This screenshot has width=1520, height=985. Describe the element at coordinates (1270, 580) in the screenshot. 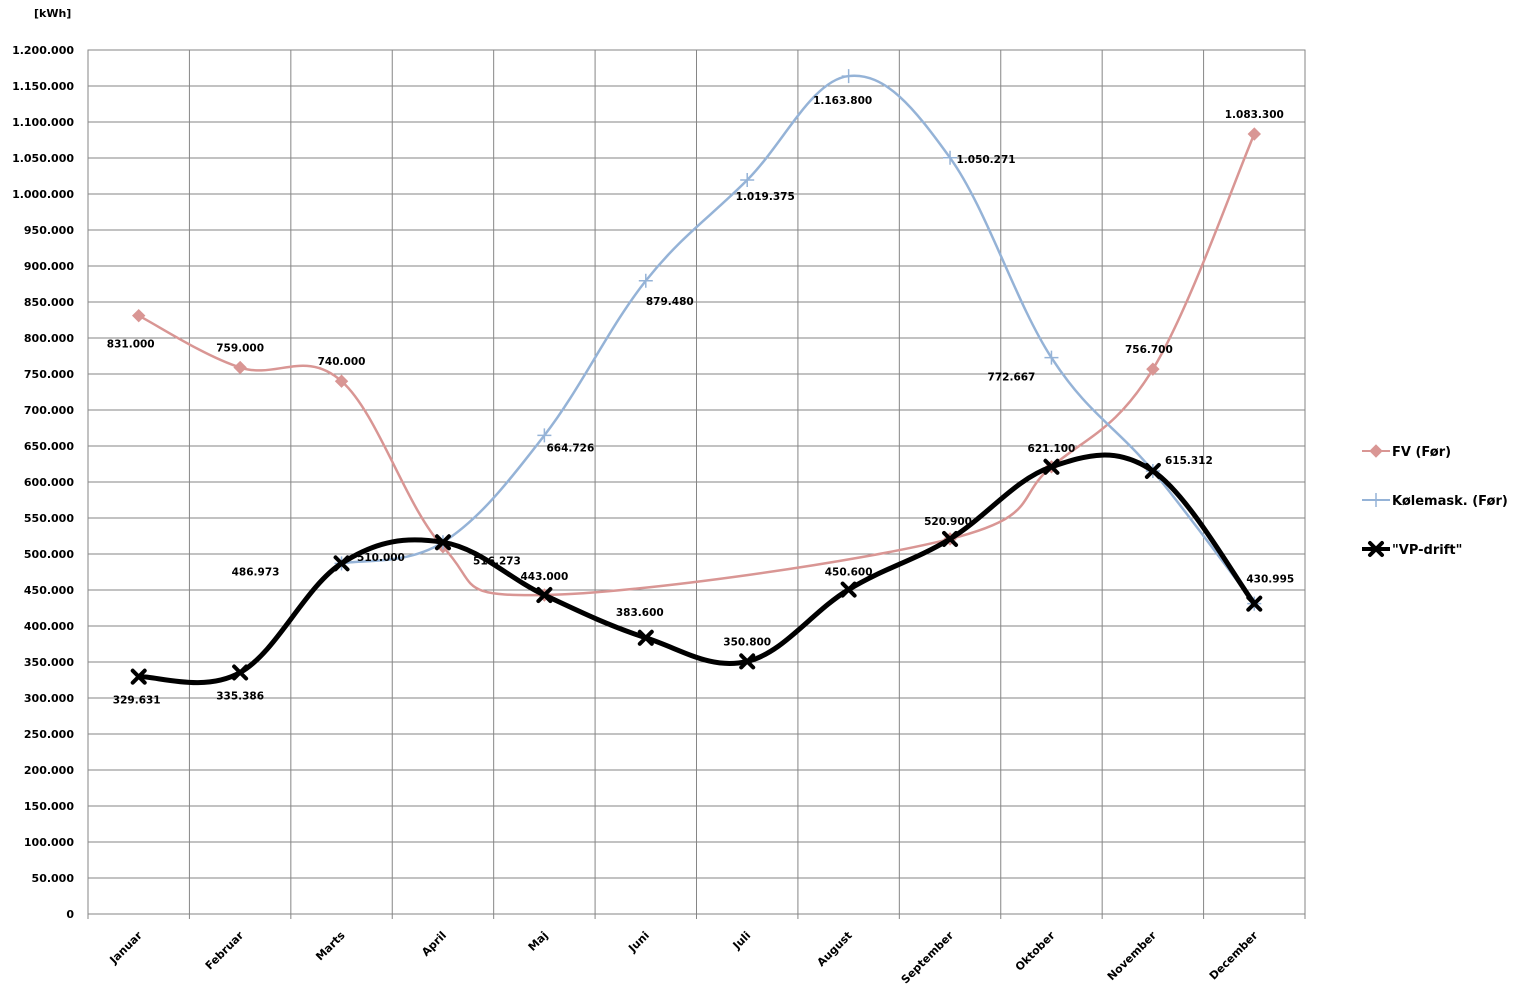

I see `data-label: 430.995` at that location.